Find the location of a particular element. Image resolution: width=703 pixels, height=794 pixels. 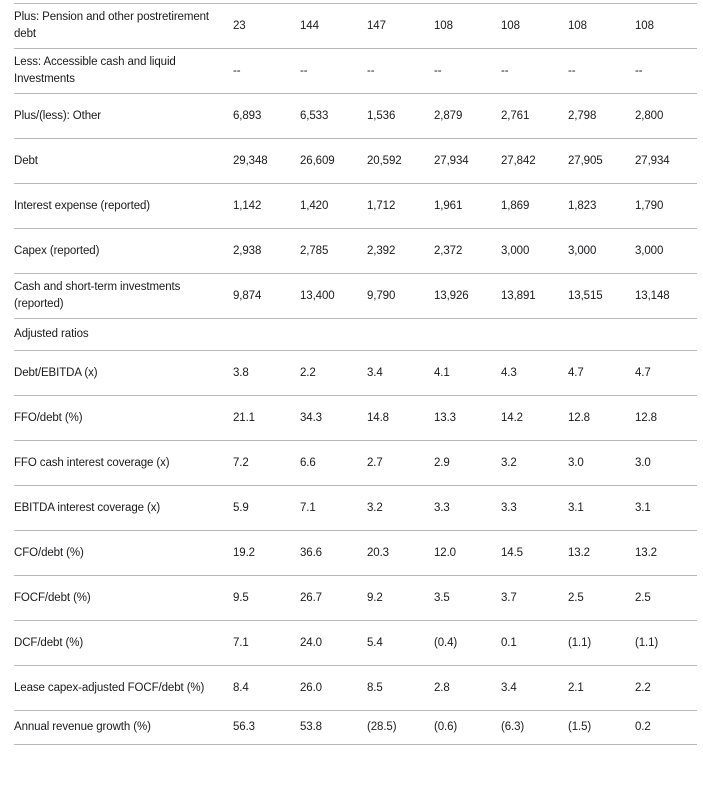

cell-value: 23 is located at coordinates (239, 25).